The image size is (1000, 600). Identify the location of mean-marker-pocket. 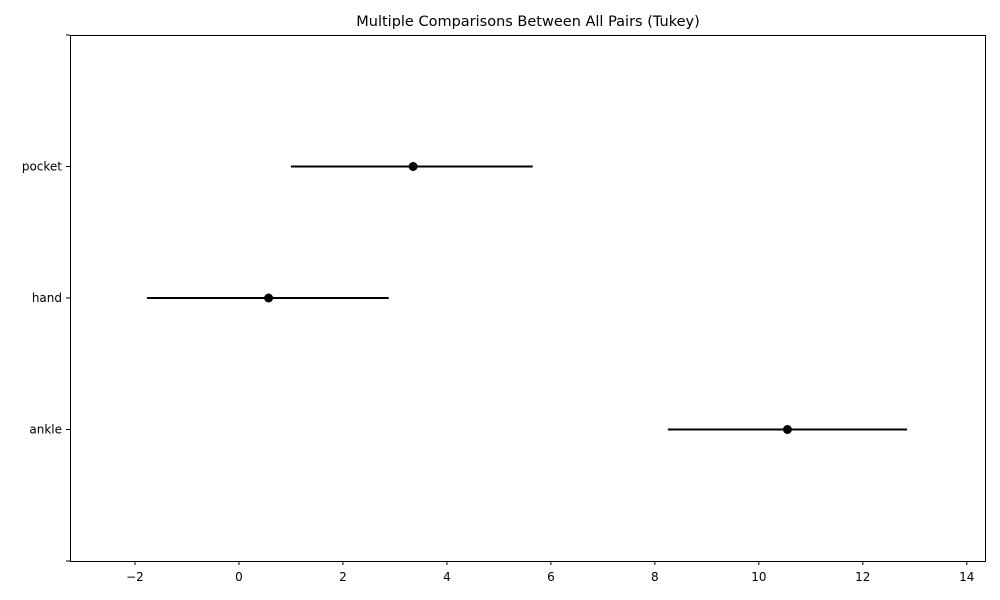
(413, 166).